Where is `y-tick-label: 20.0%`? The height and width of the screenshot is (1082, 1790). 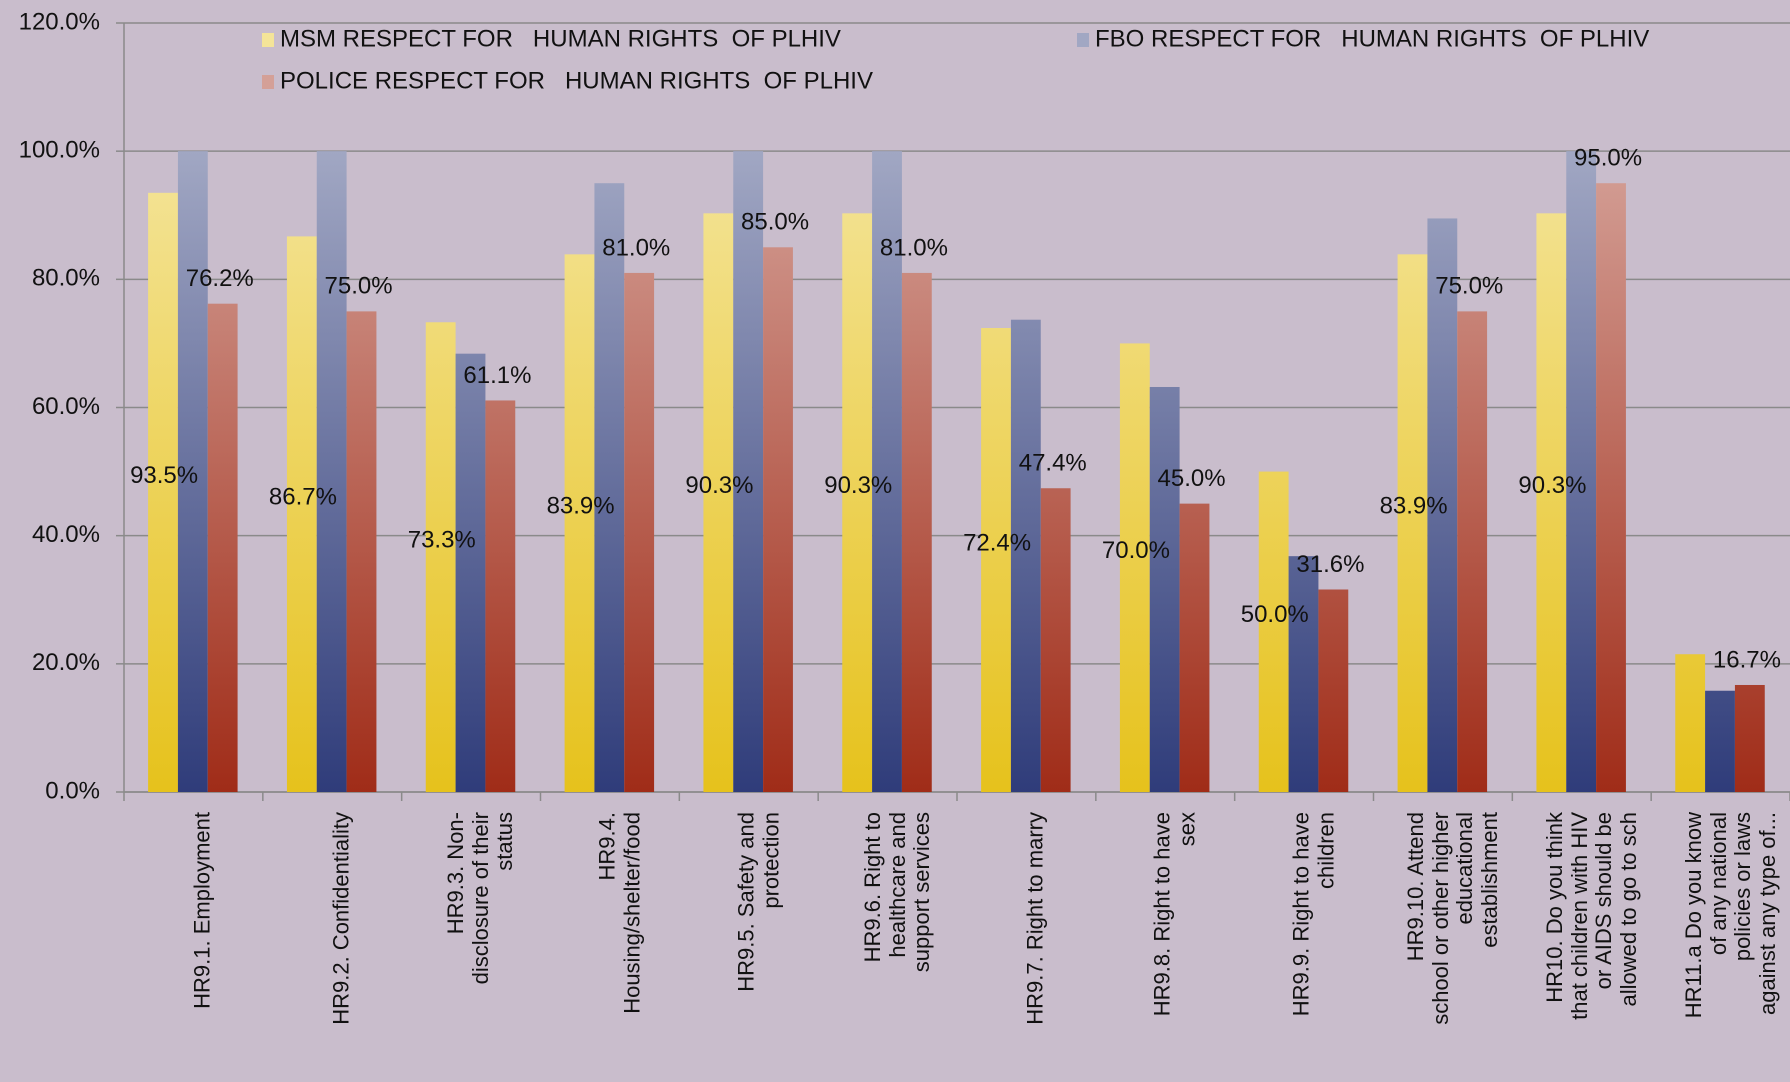 y-tick-label: 20.0% is located at coordinates (66, 662).